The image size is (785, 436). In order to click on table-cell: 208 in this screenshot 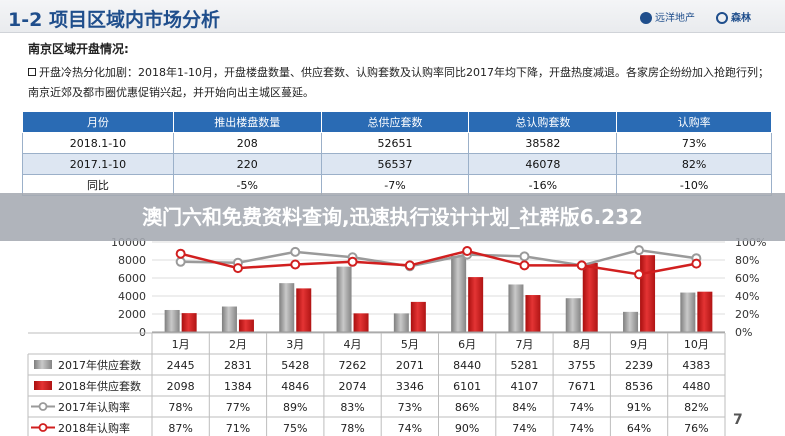, I will do `click(247, 143)`.